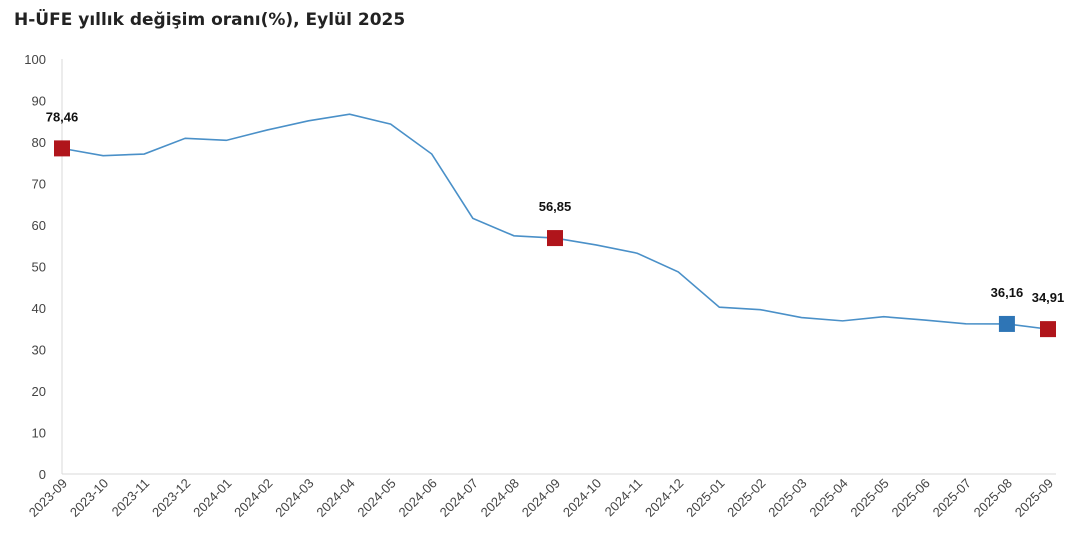 This screenshot has height=555, width=1080. I want to click on x-tick-label: 2025-05, so click(869, 498).